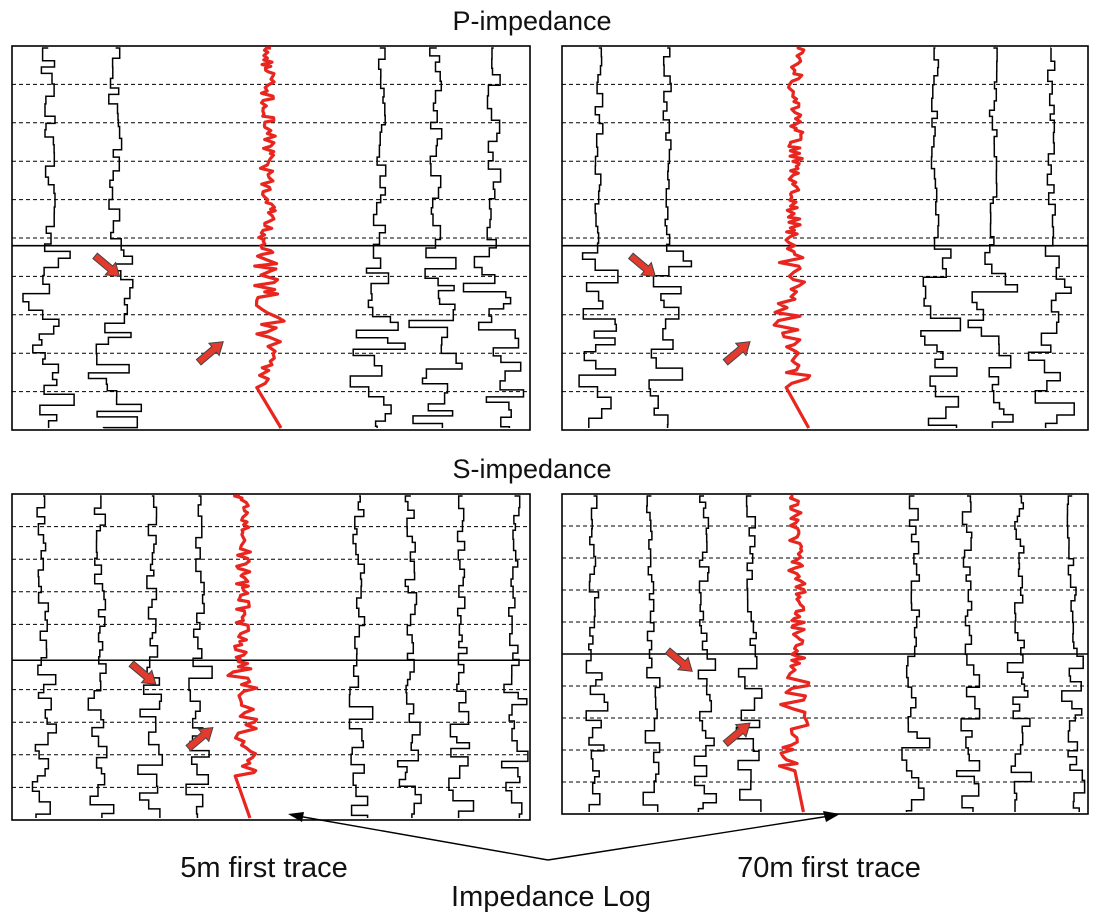 This screenshot has height=920, width=1100. Describe the element at coordinates (531, 21) in the screenshot. I see `p-impedance-title: P-impedance` at that location.